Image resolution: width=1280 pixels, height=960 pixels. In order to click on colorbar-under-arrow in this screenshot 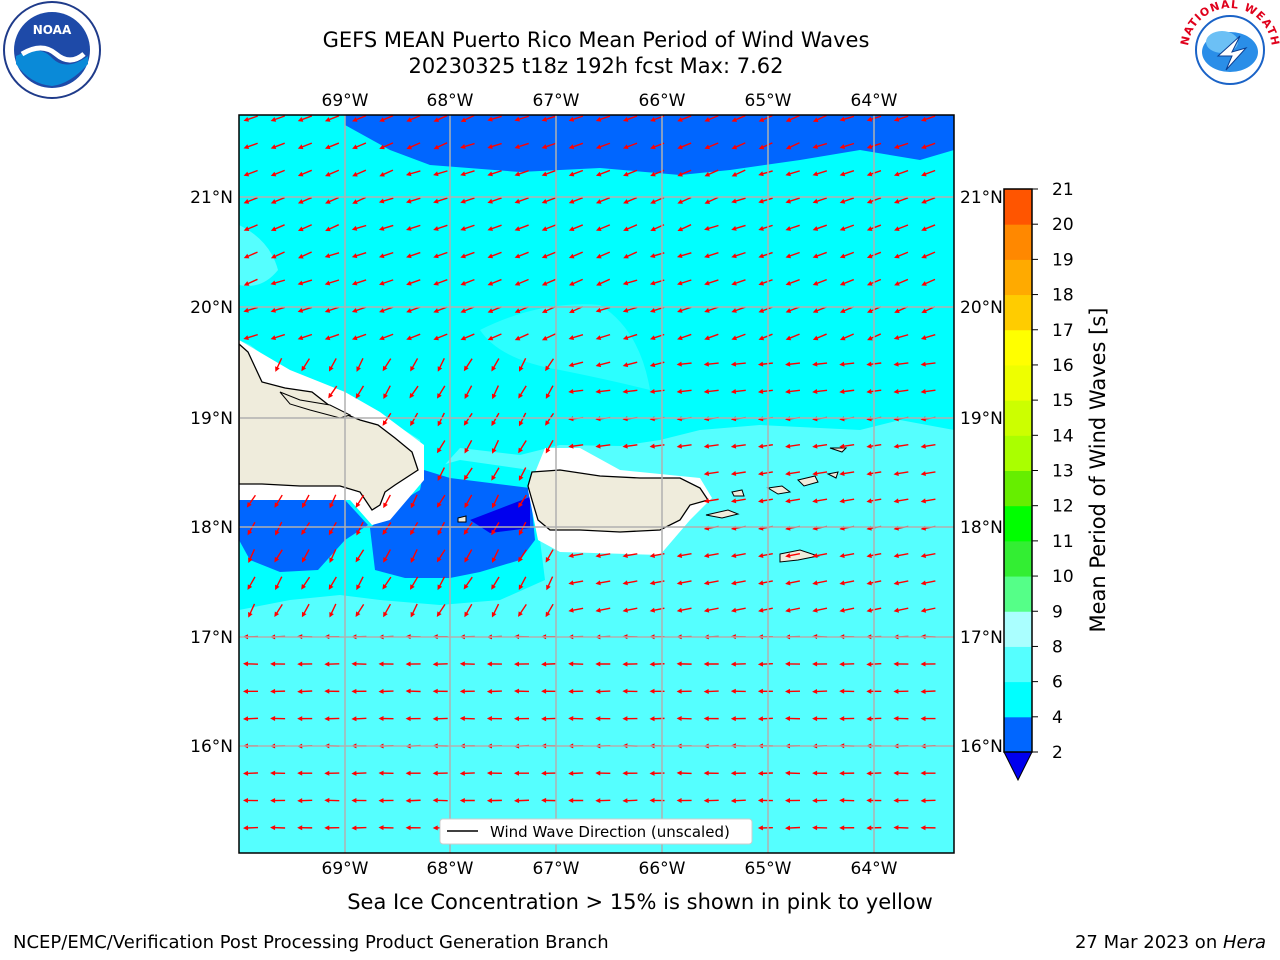, I will do `click(1018, 766)`.